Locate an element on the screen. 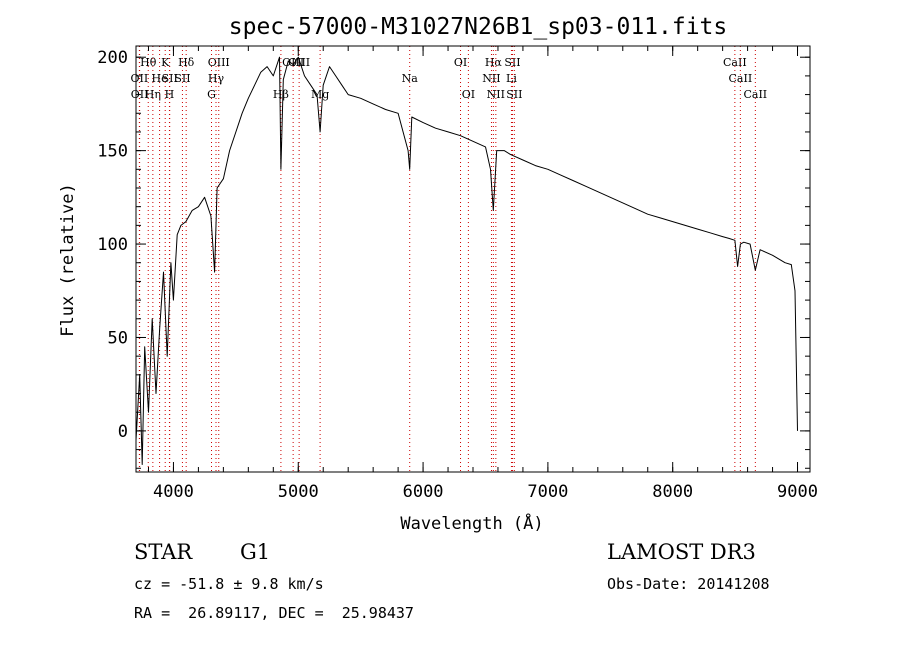  spectral-line-label: Na is located at coordinates (410, 78).